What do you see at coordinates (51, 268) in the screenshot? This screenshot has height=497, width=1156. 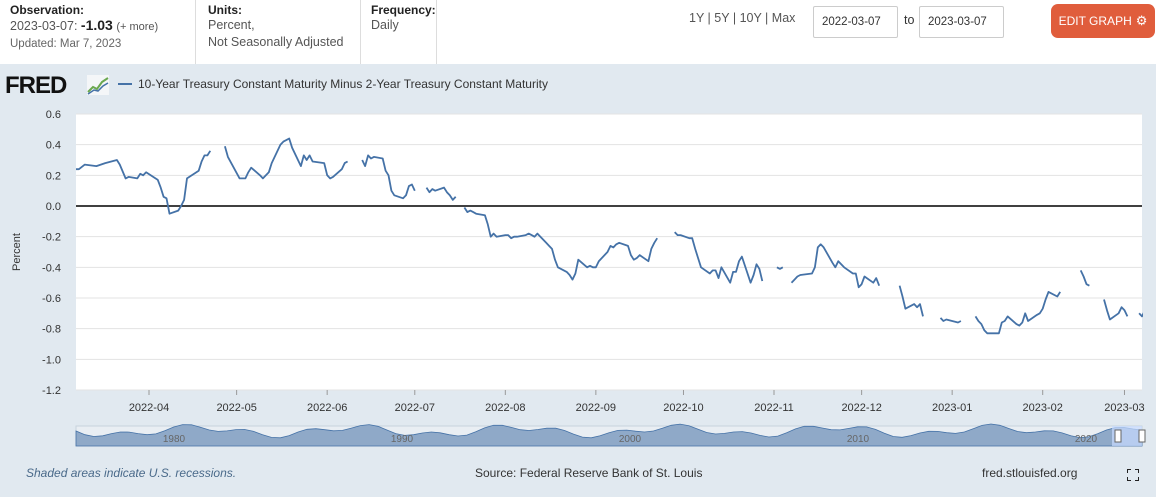 I see `y-tick-label: -0.4` at bounding box center [51, 268].